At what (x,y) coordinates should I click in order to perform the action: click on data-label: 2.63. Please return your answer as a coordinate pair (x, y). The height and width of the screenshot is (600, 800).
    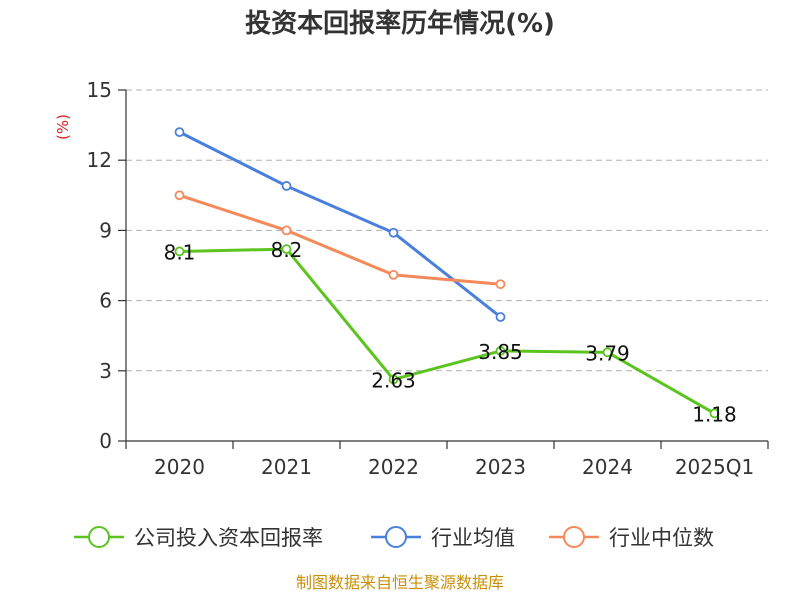
    Looking at the image, I should click on (393, 380).